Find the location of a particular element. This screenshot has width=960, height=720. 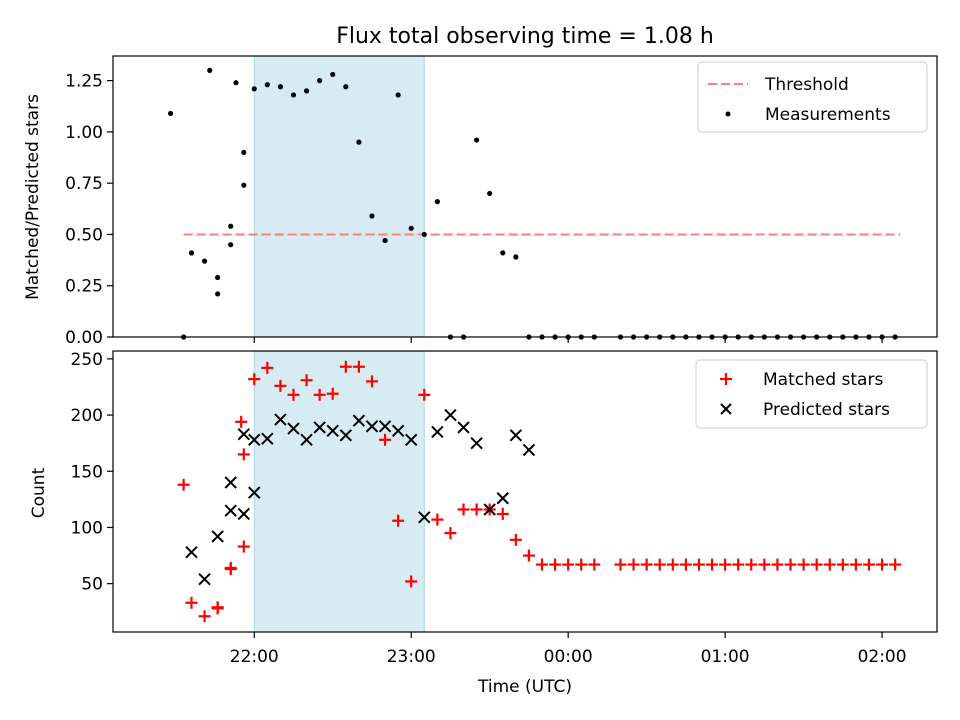

x-tick-label: 01:00 is located at coordinates (725, 657).